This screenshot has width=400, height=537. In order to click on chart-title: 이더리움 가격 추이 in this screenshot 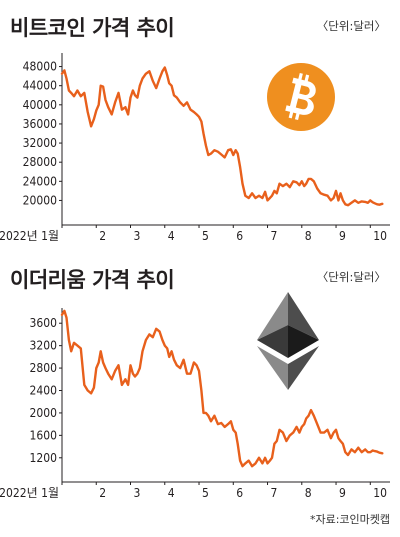, I will do `click(92, 280)`.